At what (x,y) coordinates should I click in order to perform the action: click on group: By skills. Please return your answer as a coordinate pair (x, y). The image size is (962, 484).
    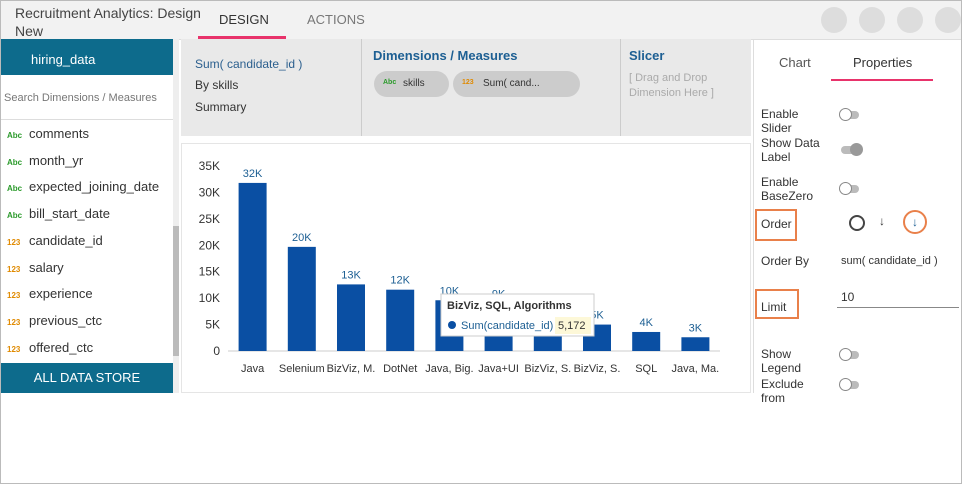
    Looking at the image, I should click on (217, 85).